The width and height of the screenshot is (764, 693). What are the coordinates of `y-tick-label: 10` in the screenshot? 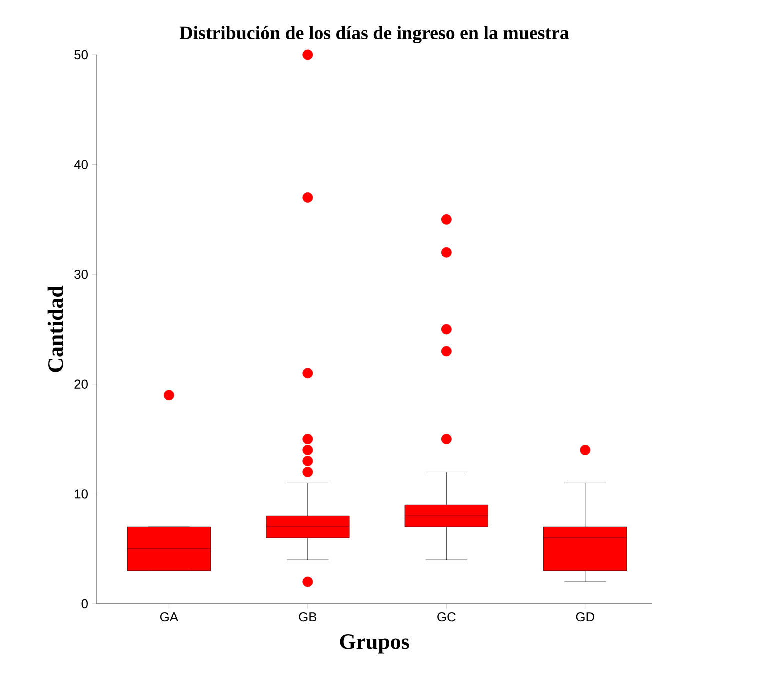 It's located at (81, 494).